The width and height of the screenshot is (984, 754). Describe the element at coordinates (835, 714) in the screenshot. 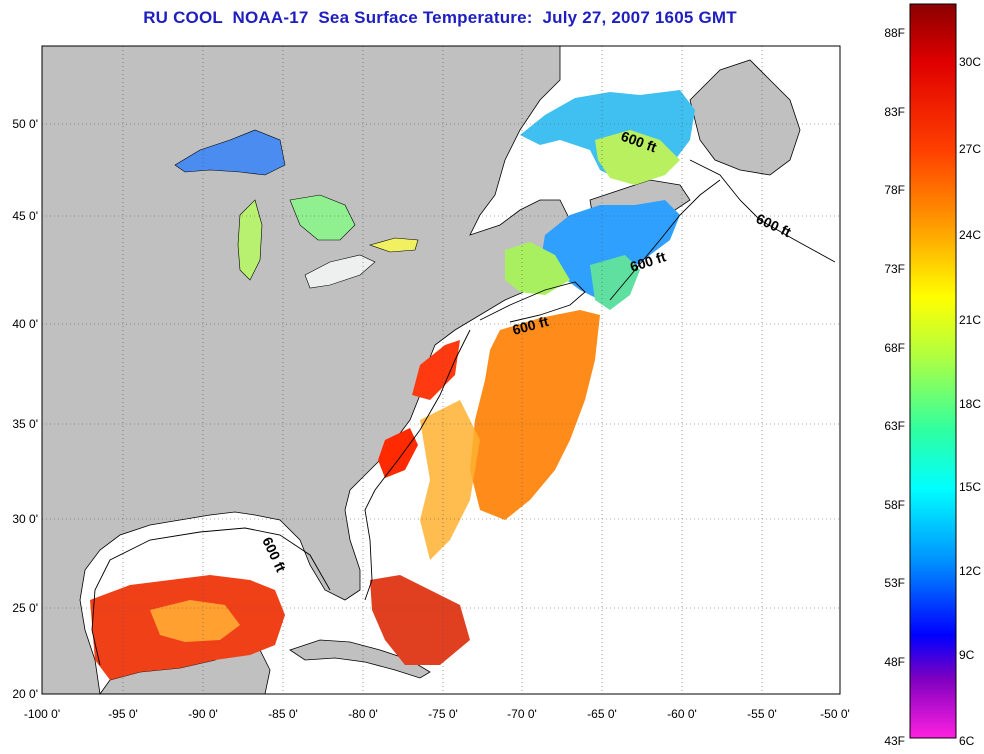

I see `lon-tick-label: -50 0'` at that location.